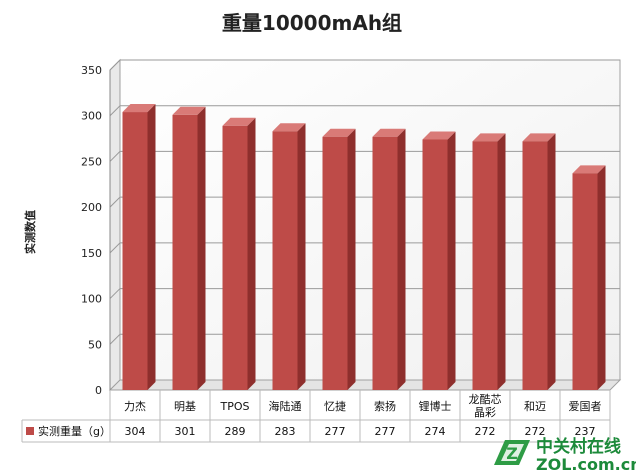 This screenshot has width=636, height=476. I want to click on side-wall-panel, so click(115, 225).